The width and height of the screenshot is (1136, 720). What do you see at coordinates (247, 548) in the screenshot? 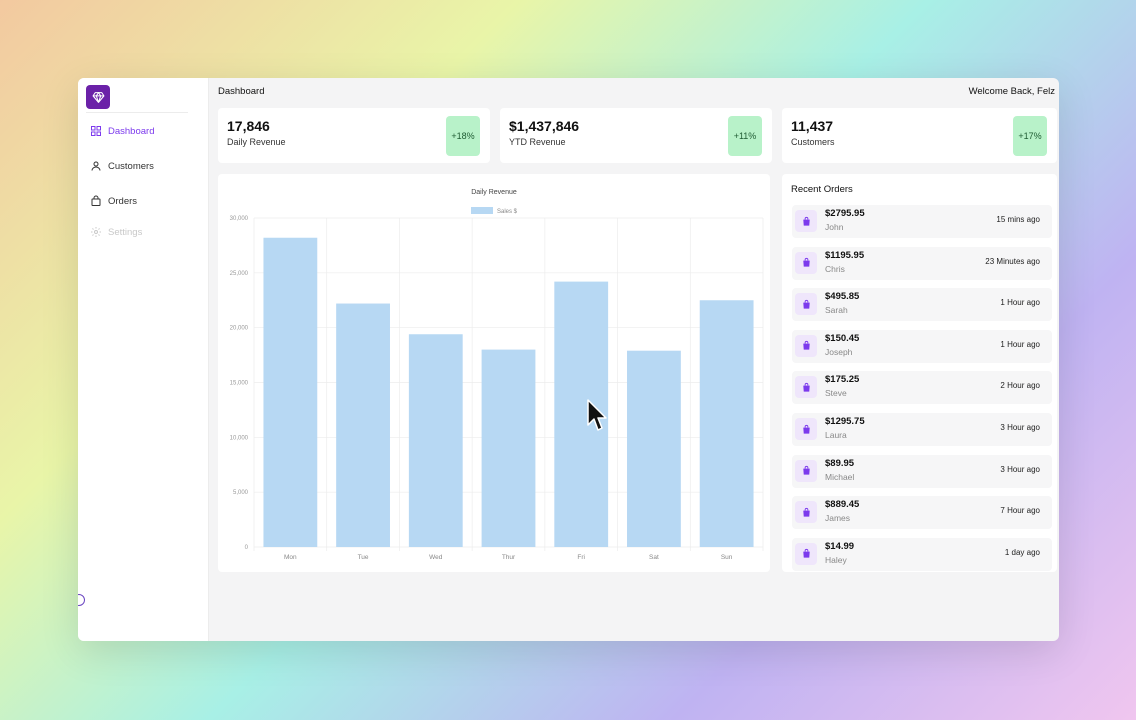
I see `y-tick-label: 0` at bounding box center [247, 548].